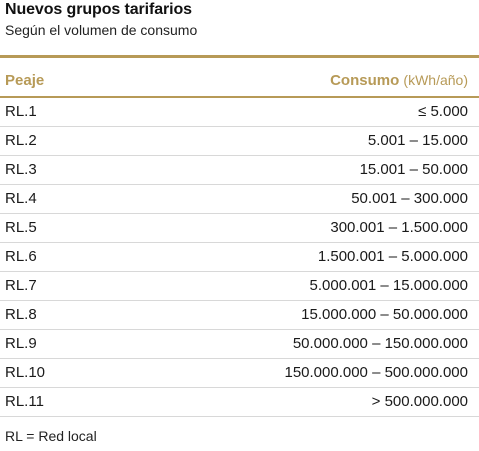  Describe the element at coordinates (21, 111) in the screenshot. I see `cell-peaje: RL.1` at that location.